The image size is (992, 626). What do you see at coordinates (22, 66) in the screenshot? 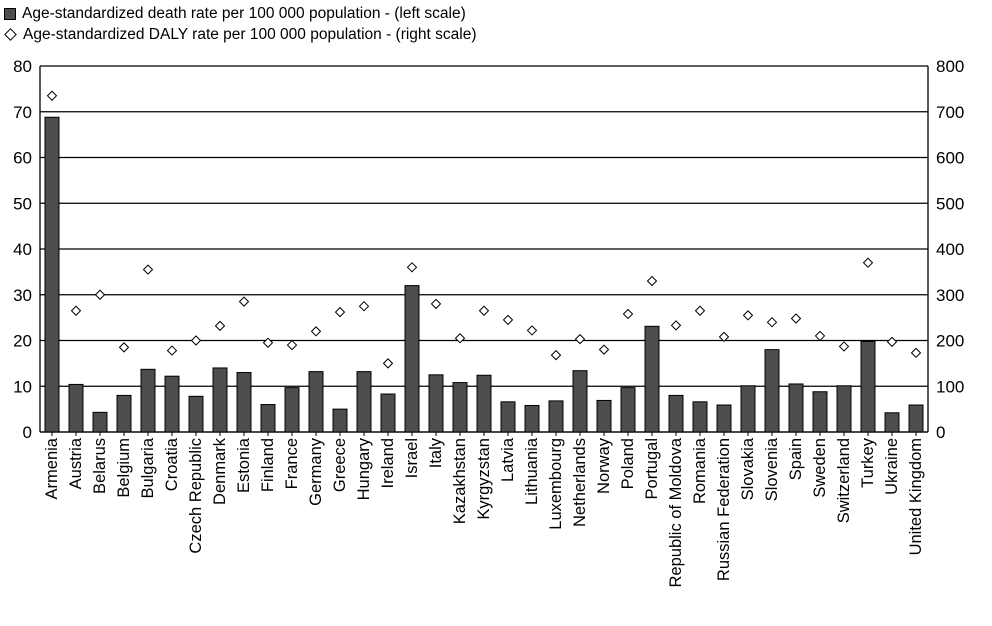
I see `y-tick-label-left: 80` at bounding box center [22, 66].